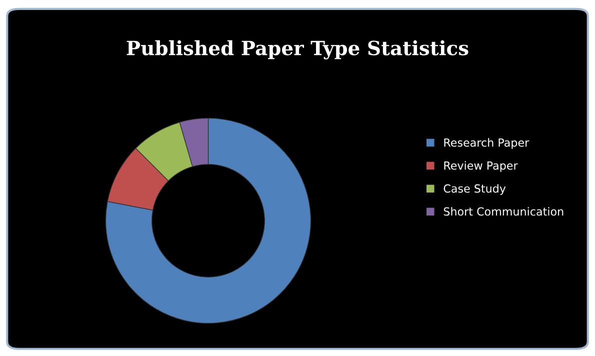 This screenshot has width=595, height=356. Describe the element at coordinates (297, 50) in the screenshot. I see `chart-title: Published Paper Type Statistics` at that location.